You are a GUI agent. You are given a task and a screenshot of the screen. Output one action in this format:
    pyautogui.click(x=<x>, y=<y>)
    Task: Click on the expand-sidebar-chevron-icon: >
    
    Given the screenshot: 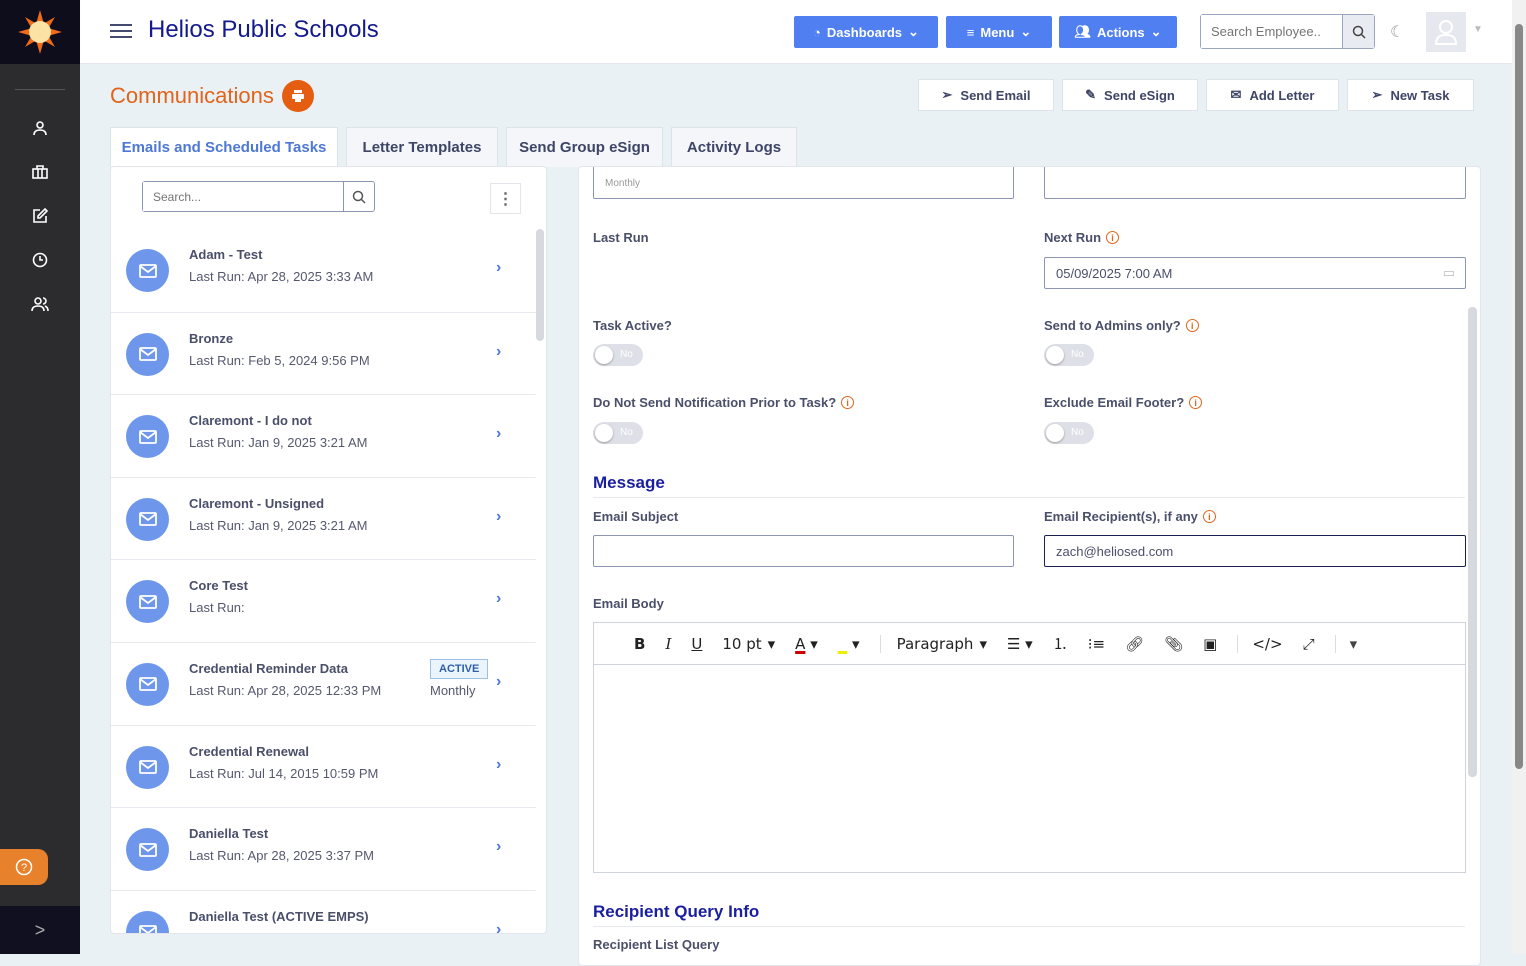 What is the action you would take?
    pyautogui.click(x=40, y=930)
    